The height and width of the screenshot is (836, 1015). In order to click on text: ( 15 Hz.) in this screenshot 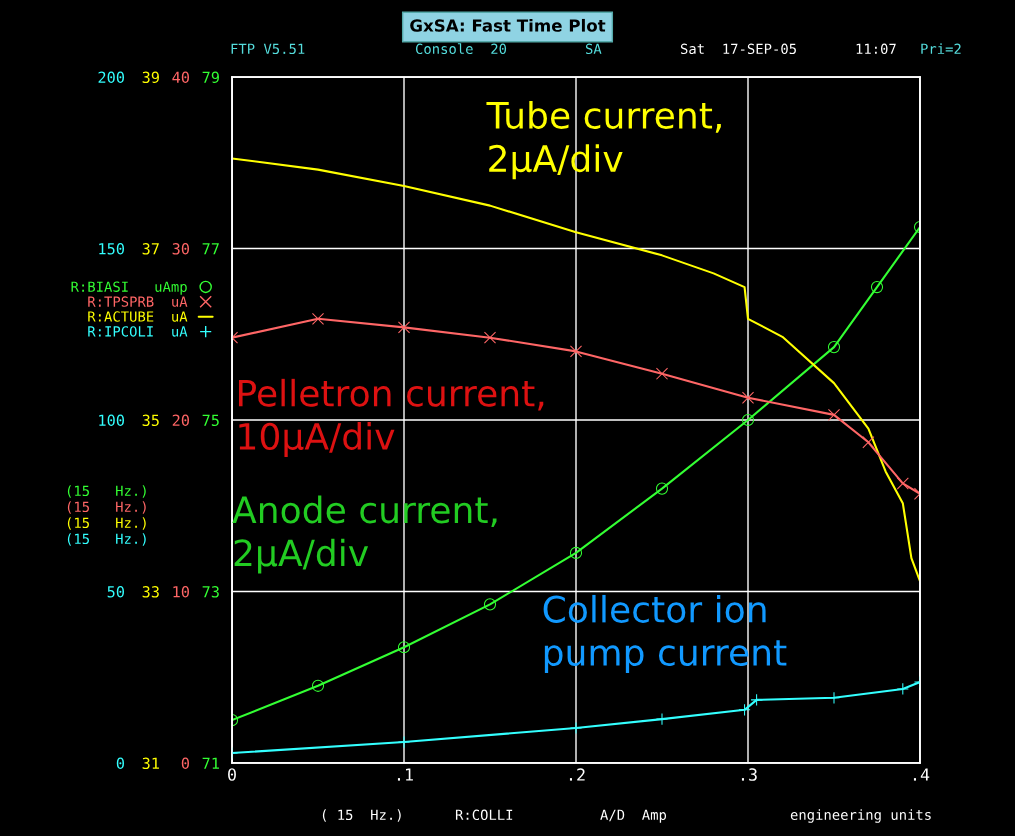, I will do `click(361, 815)`.